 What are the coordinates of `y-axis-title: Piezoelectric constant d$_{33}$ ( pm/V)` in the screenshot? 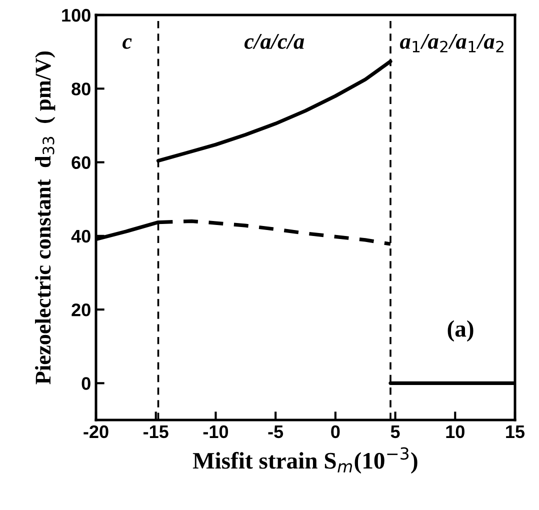 It's located at (45, 217).